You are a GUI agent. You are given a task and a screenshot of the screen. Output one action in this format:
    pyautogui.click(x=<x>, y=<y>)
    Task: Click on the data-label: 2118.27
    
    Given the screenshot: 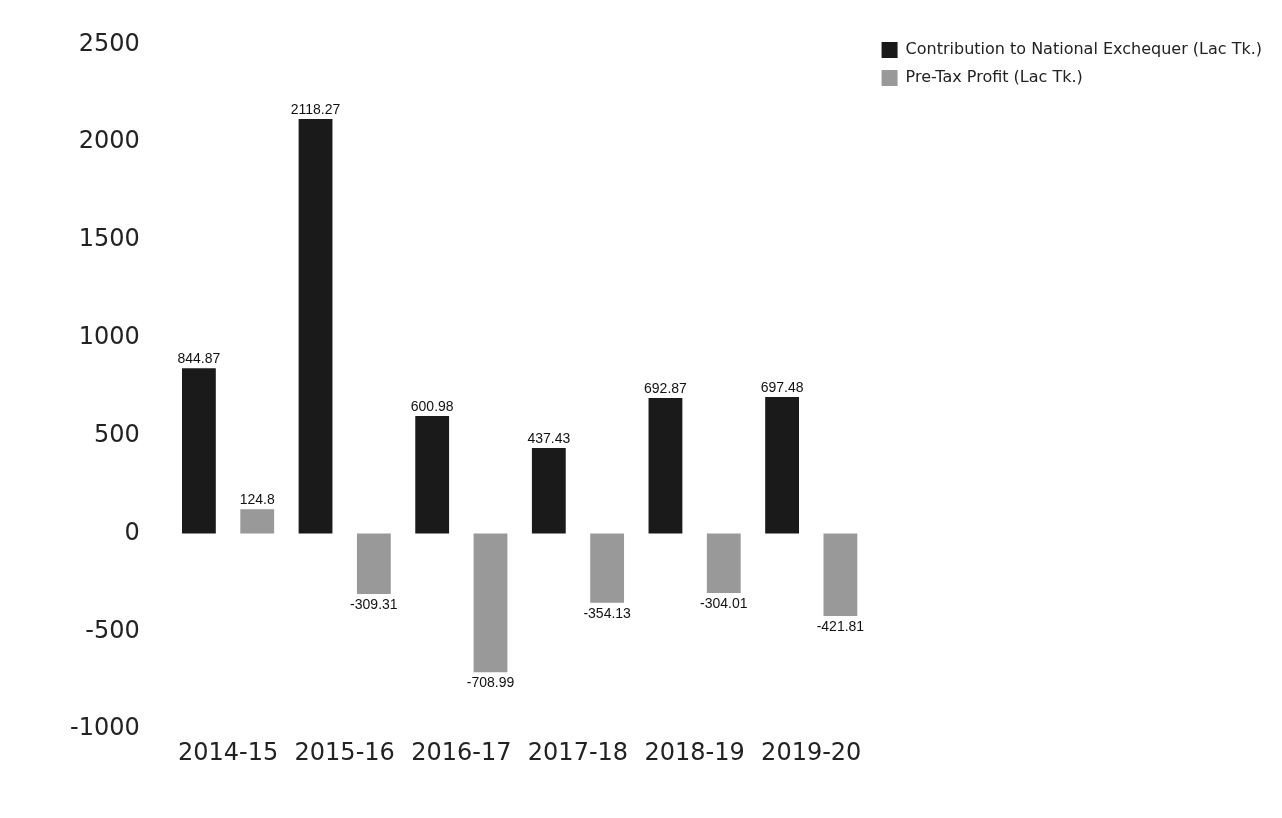 What is the action you would take?
    pyautogui.click(x=315, y=108)
    